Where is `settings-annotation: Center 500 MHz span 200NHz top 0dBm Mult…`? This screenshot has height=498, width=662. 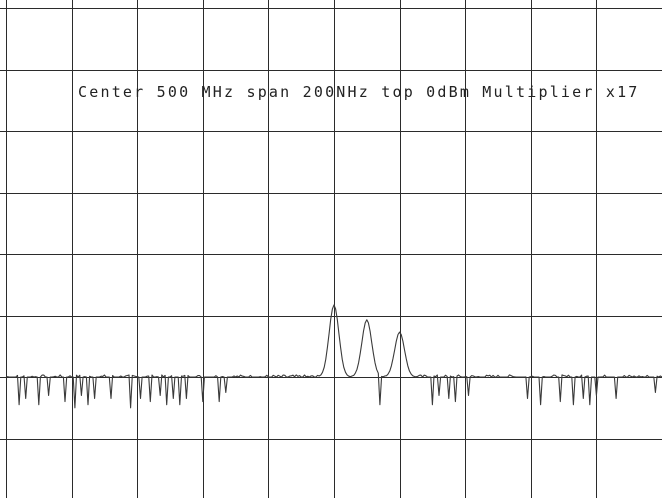 settings-annotation: Center 500 MHz span 200NHz top 0dBm Mult… is located at coordinates (359, 92).